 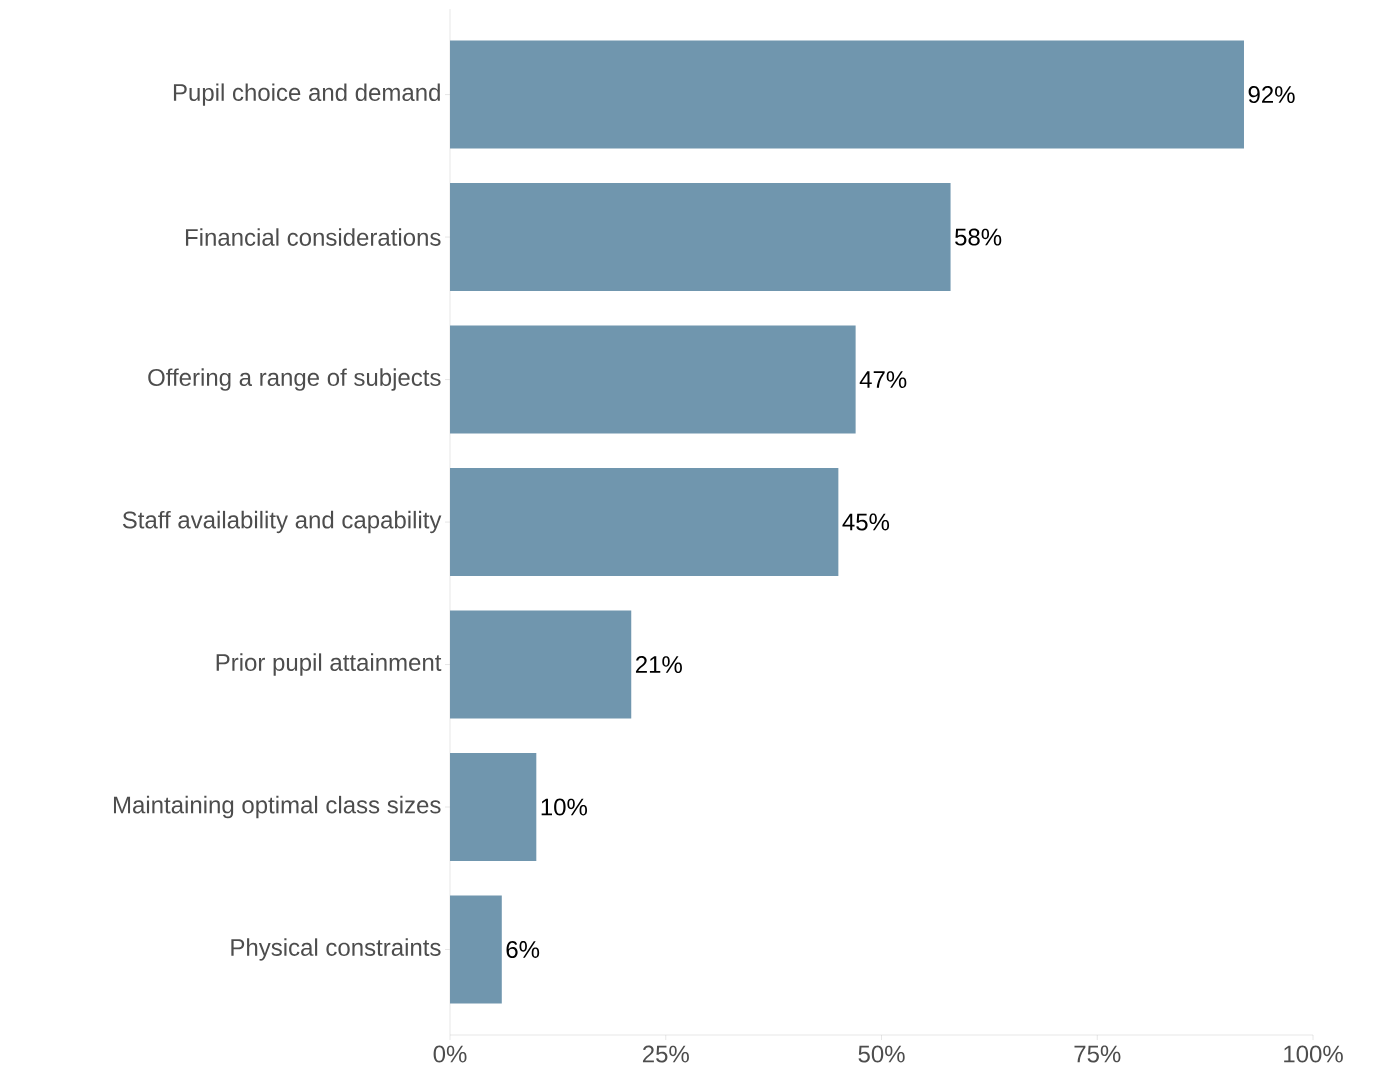 I want to click on data-label: 45%, so click(x=866, y=522).